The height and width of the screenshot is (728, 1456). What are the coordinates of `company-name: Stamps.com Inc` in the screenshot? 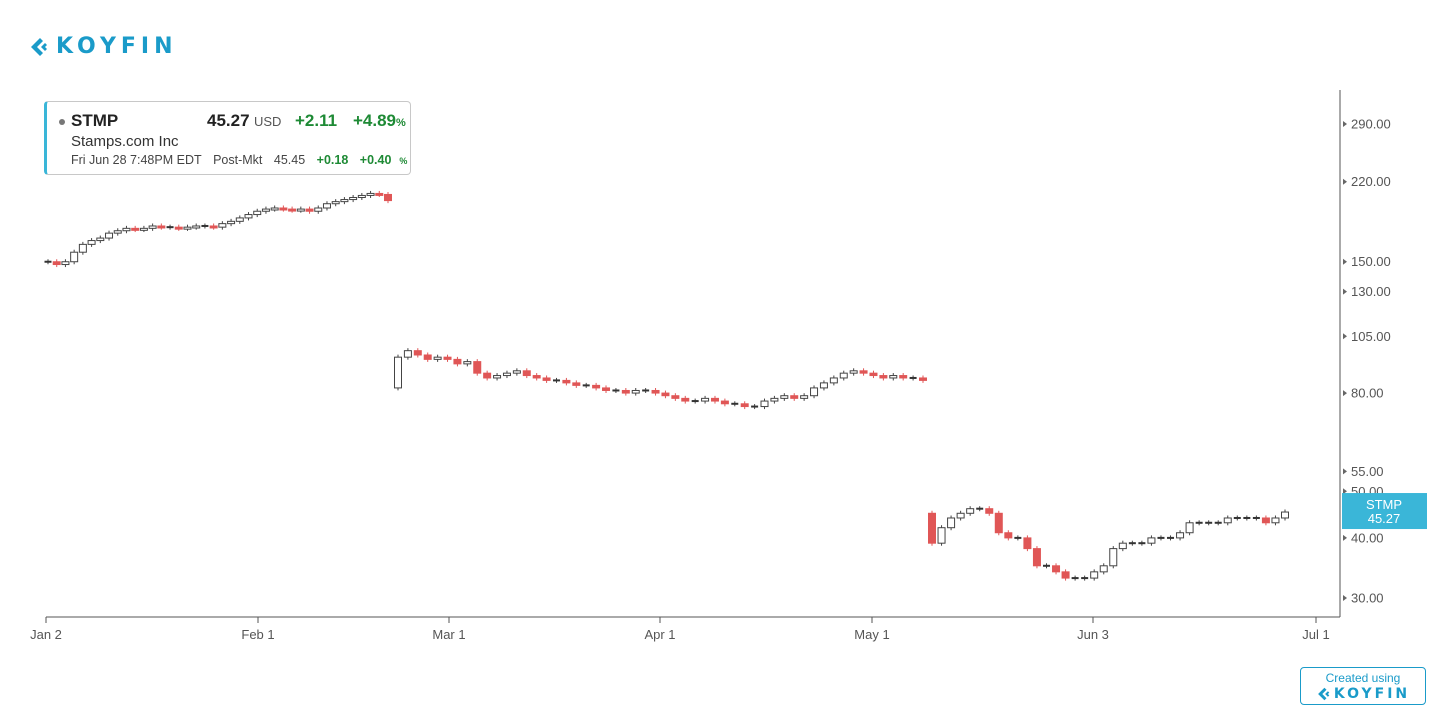 It's located at (125, 141).